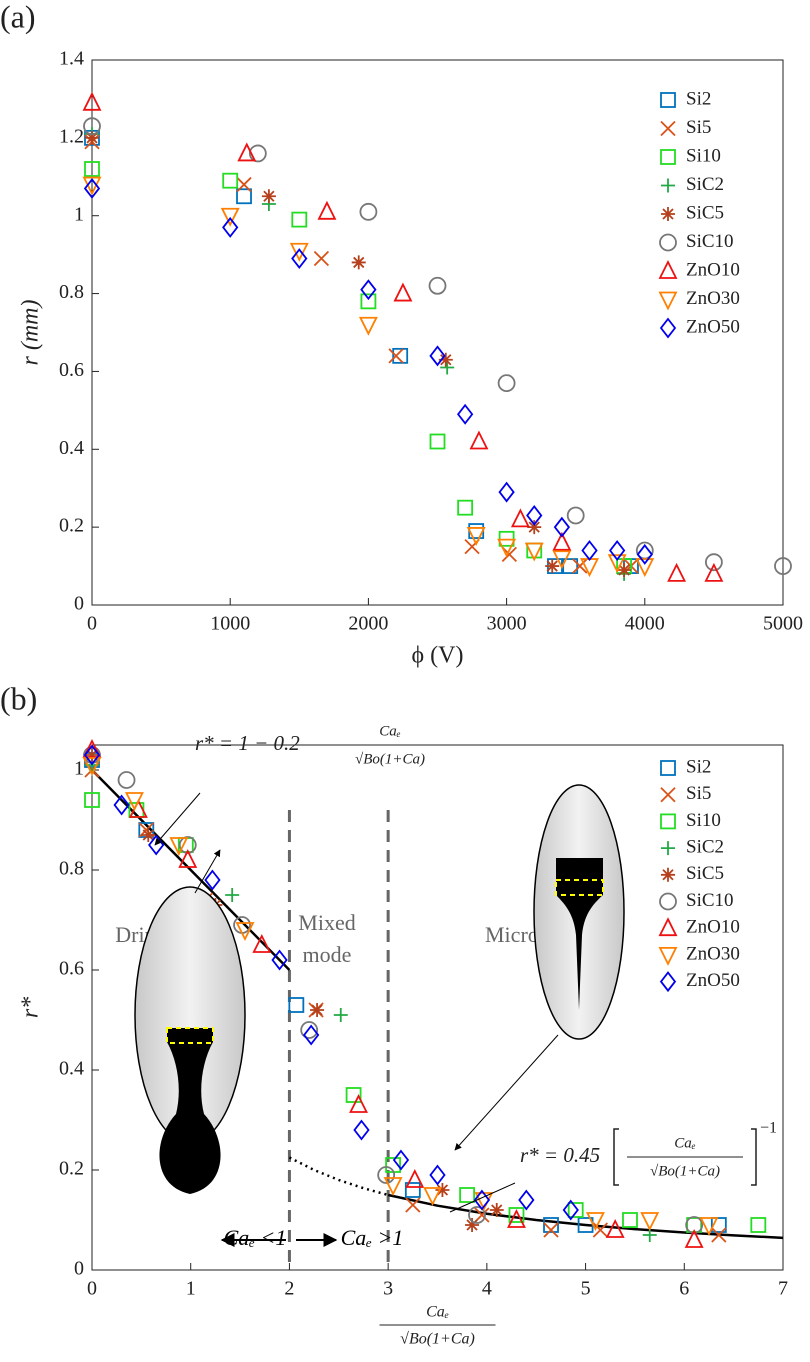 The width and height of the screenshot is (810, 1362). I want to click on panel-label: (b), so click(18, 698).